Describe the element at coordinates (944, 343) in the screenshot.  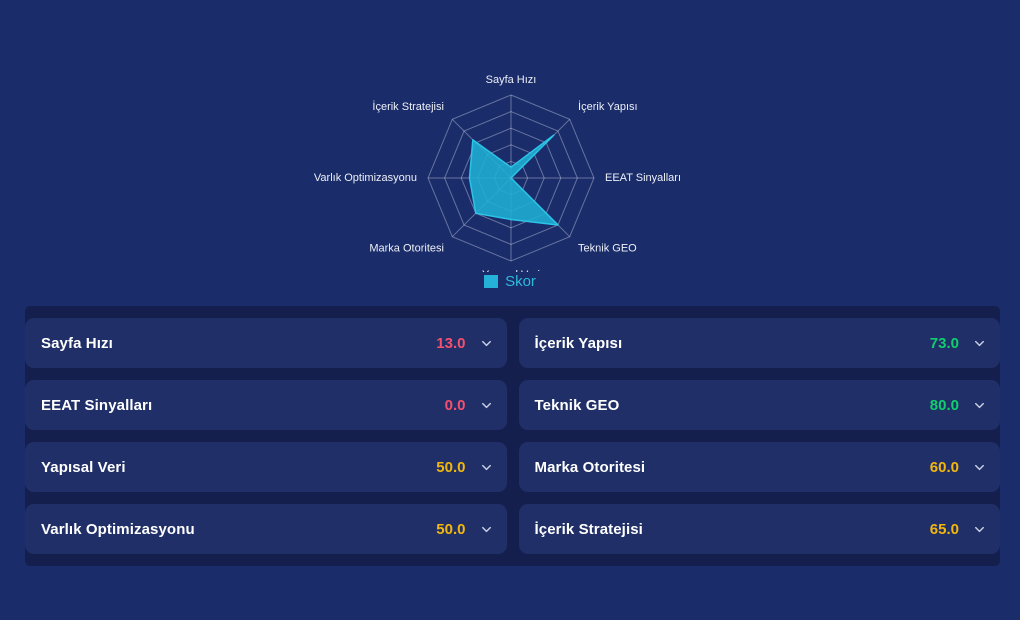
I see `metric-value: 73.0` at that location.